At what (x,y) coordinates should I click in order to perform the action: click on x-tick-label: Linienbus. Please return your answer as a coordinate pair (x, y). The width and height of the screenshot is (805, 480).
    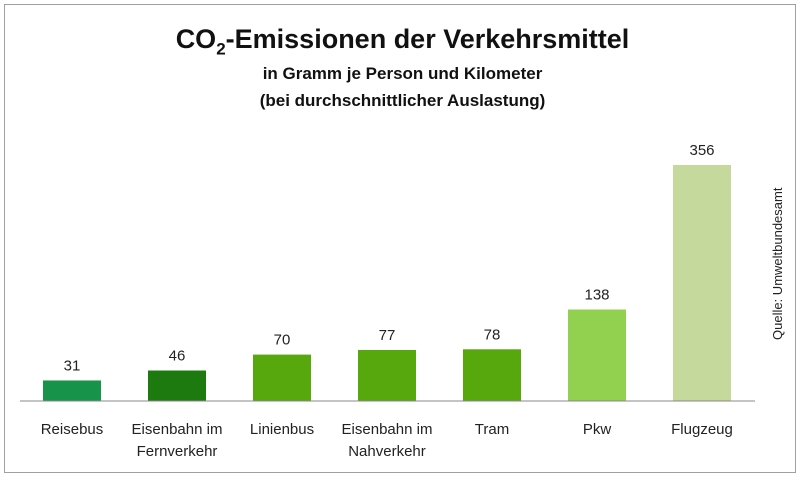
    Looking at the image, I should click on (282, 429).